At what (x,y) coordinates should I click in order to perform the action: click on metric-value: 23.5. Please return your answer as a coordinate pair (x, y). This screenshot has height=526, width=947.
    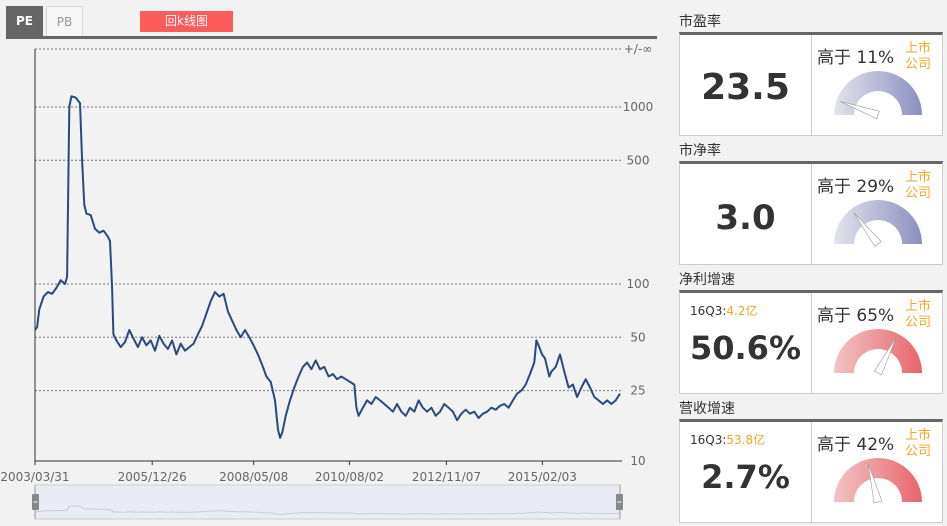
    Looking at the image, I should click on (745, 87).